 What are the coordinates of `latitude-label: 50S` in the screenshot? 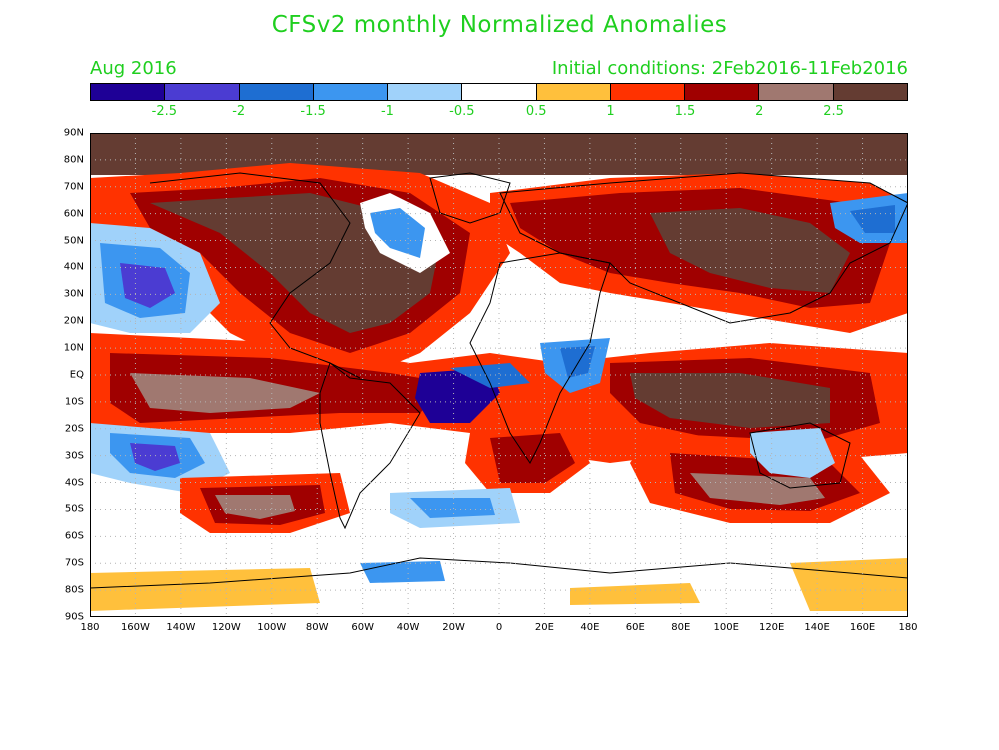 It's located at (74, 509).